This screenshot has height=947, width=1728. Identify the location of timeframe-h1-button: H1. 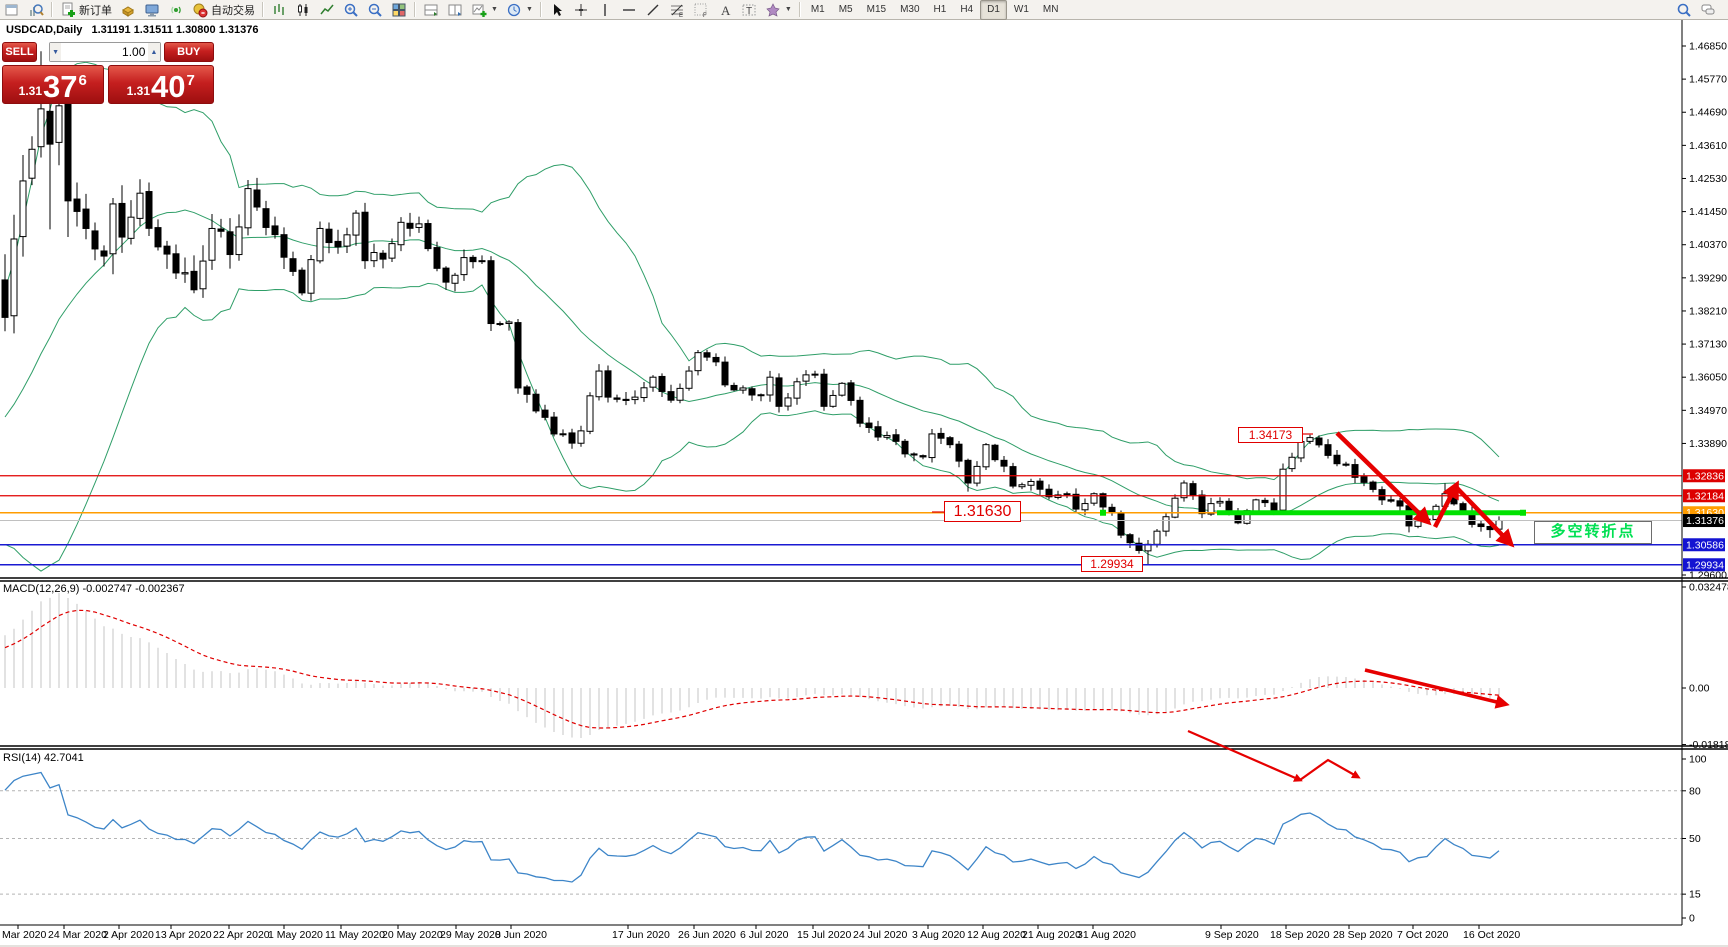
(940, 9).